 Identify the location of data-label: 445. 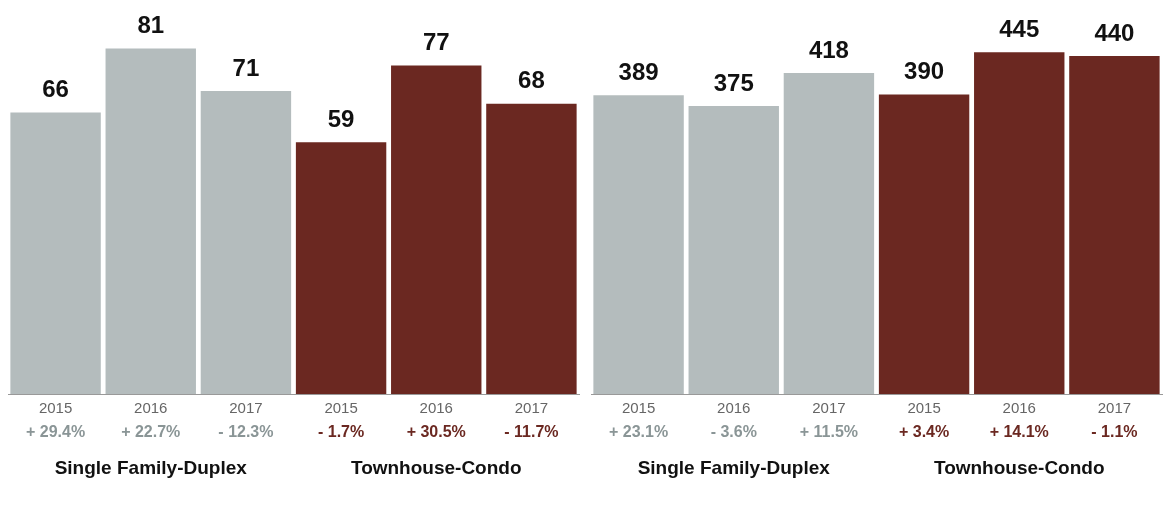
(1019, 28).